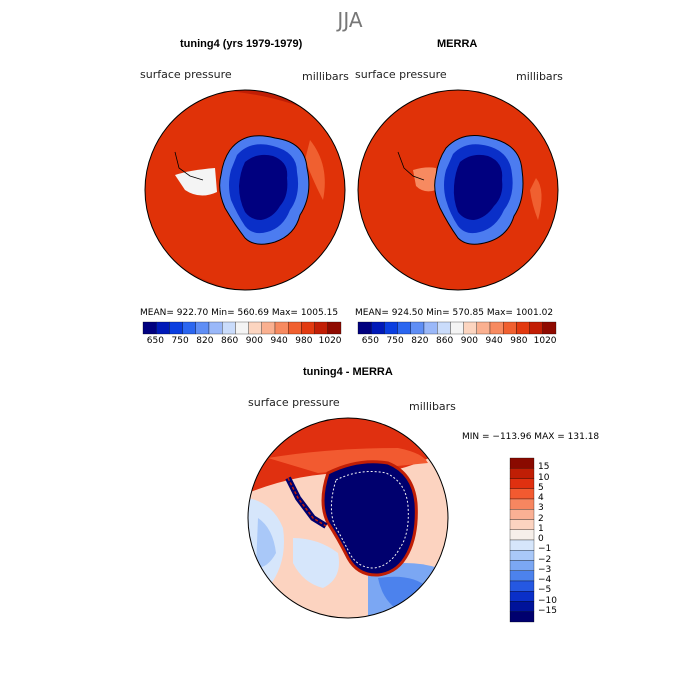  What do you see at coordinates (294, 402) in the screenshot?
I see `variable-label-diff: surface pressure` at bounding box center [294, 402].